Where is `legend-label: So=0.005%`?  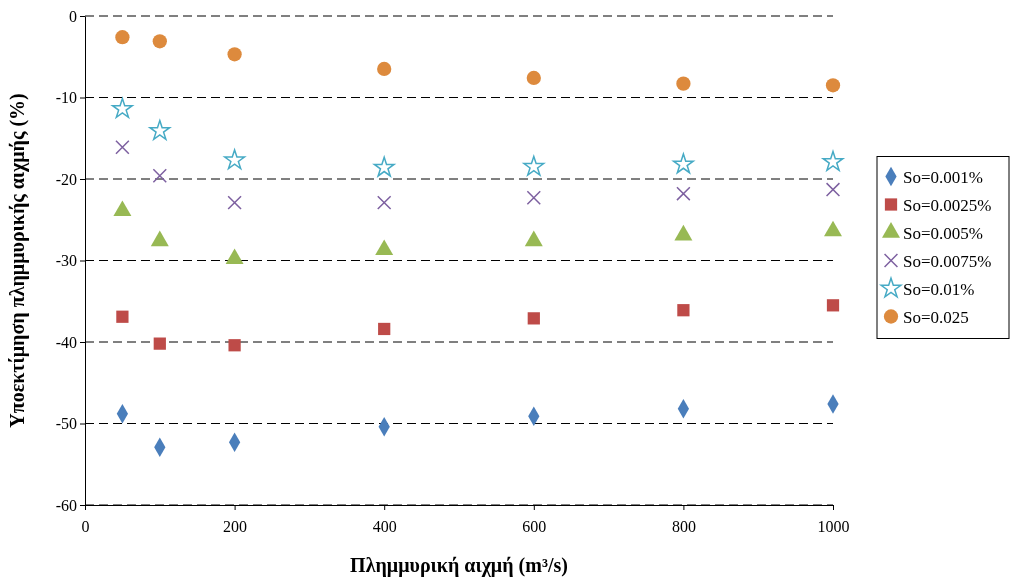
legend-label: So=0.005% is located at coordinates (943, 233).